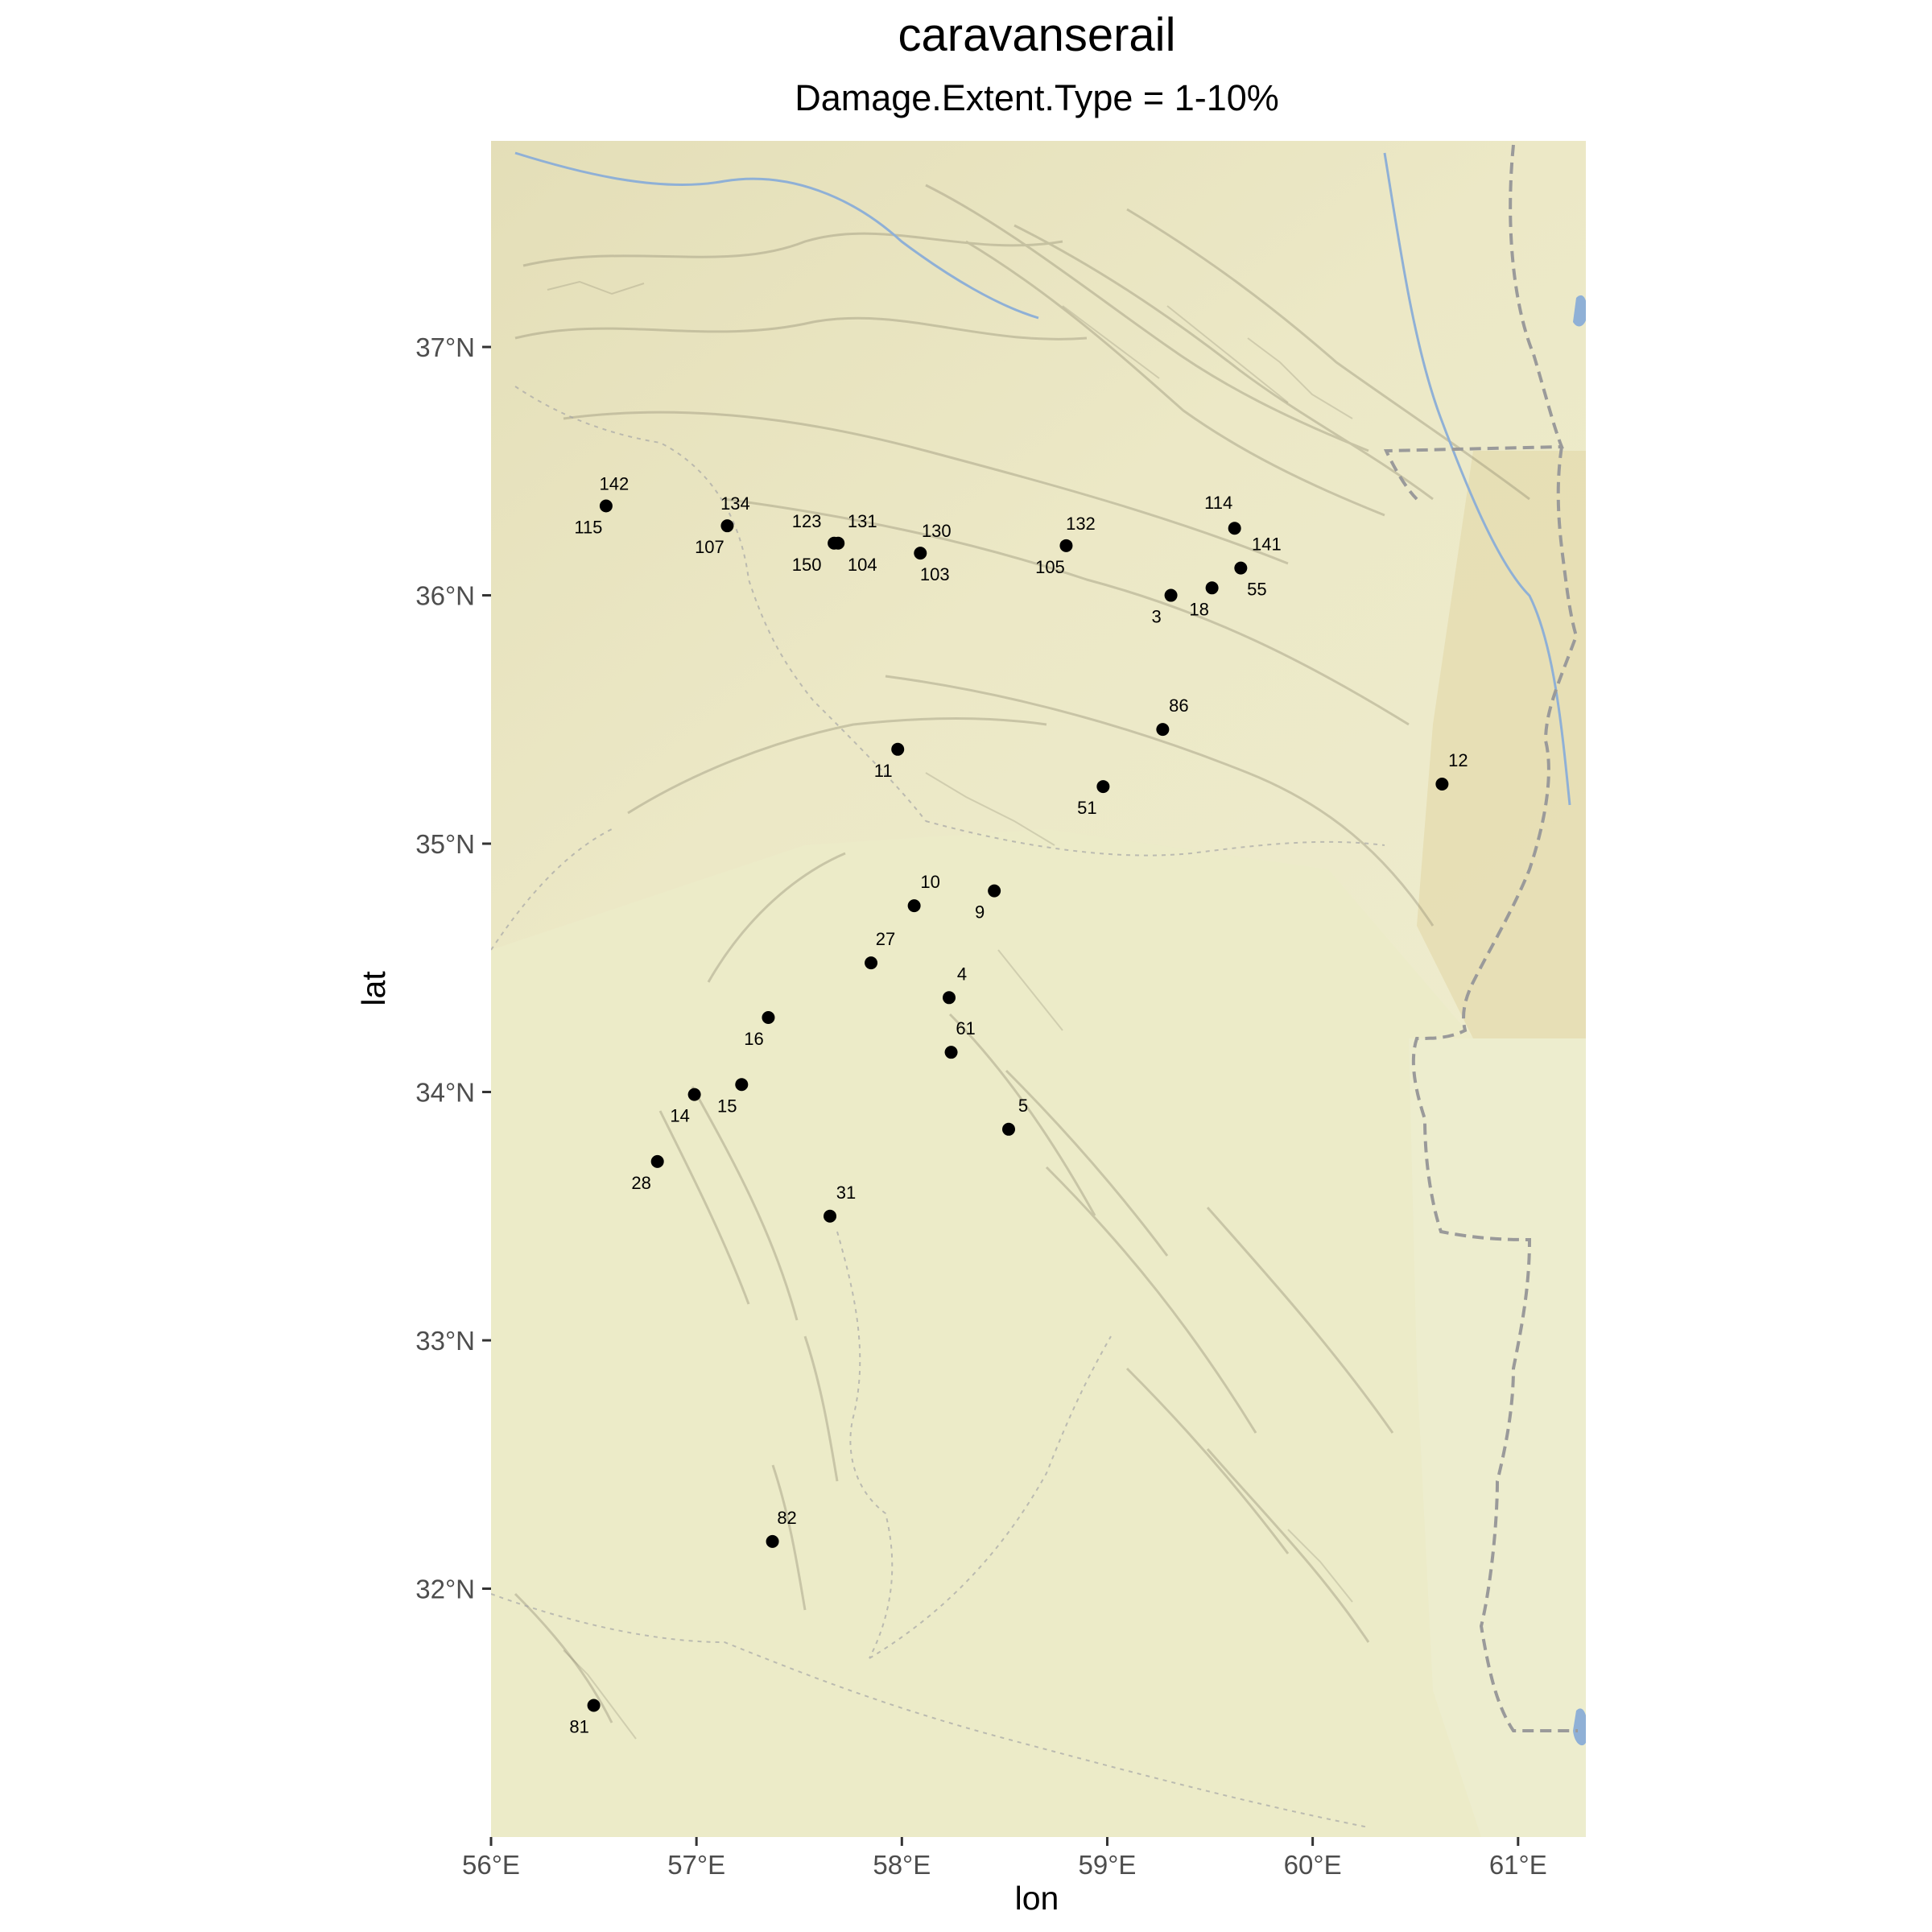 The image size is (1932, 1932). What do you see at coordinates (1579, 311) in the screenshot?
I see `lake-north` at bounding box center [1579, 311].